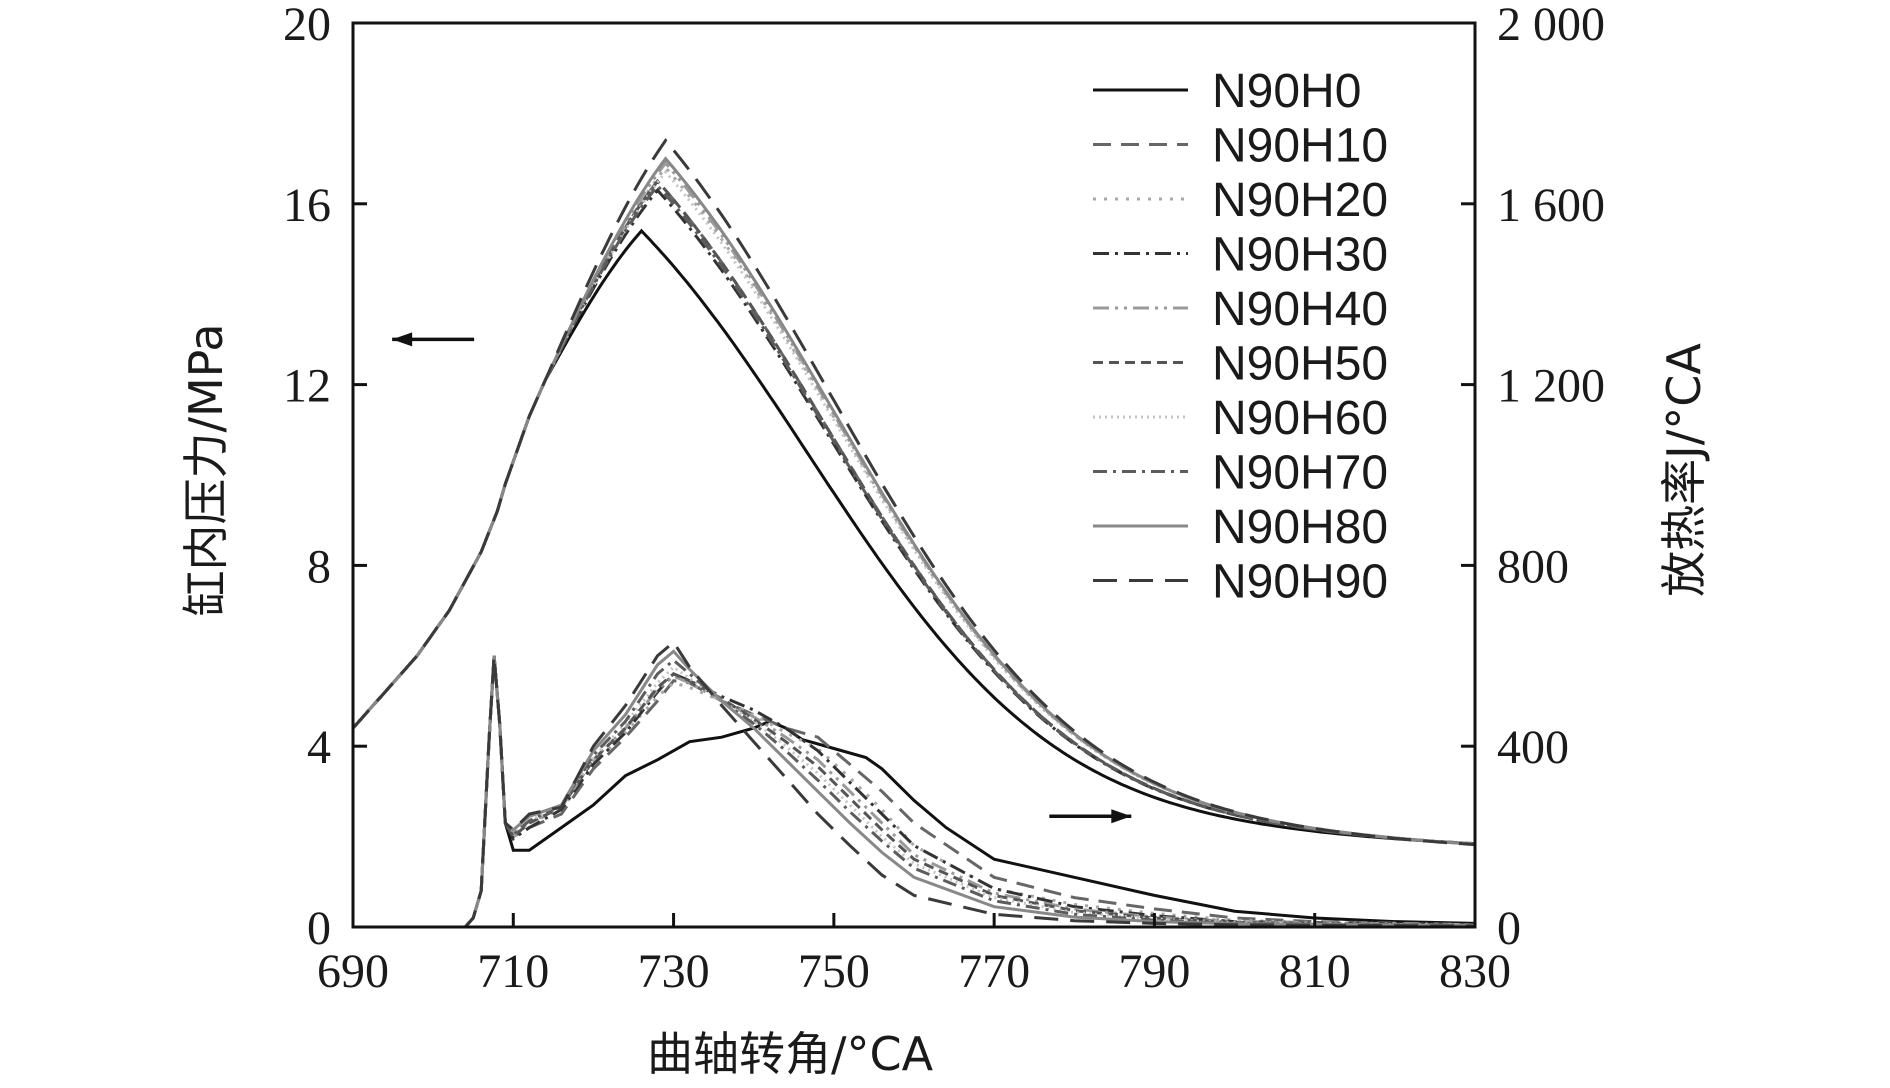 The width and height of the screenshot is (1890, 1088). I want to click on hrr-line-n90h10, so click(914, 792).